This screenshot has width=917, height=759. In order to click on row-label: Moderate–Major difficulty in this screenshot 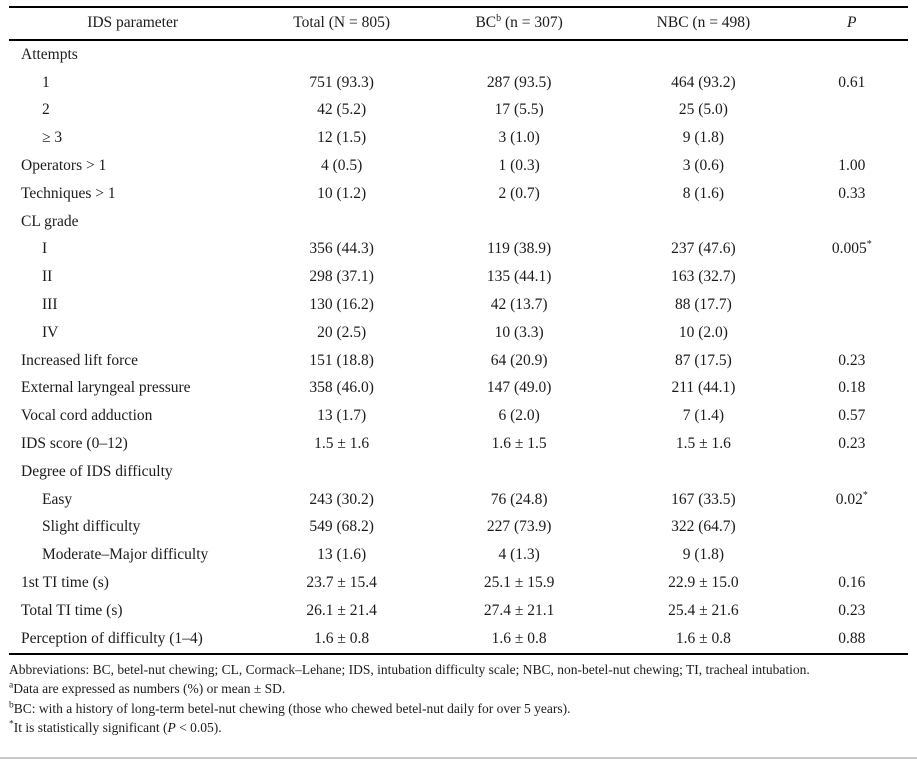, I will do `click(125, 555)`.